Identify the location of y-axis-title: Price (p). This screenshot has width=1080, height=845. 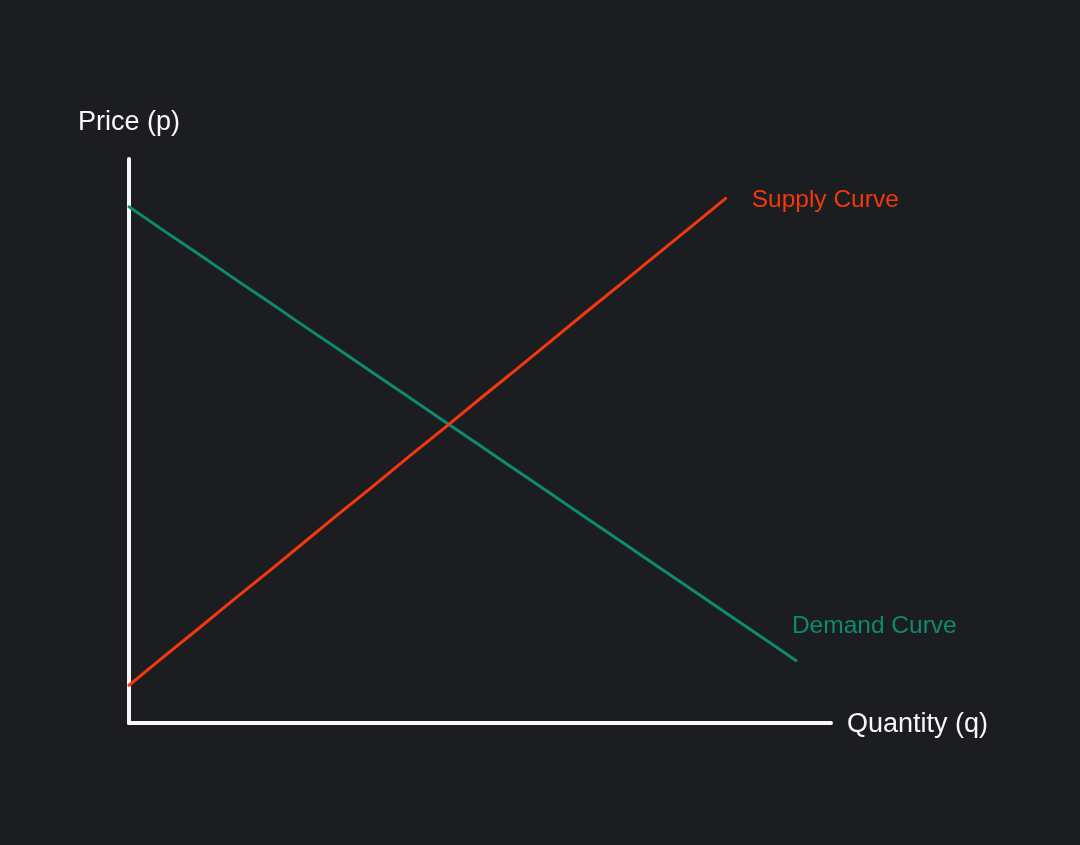
(129, 120).